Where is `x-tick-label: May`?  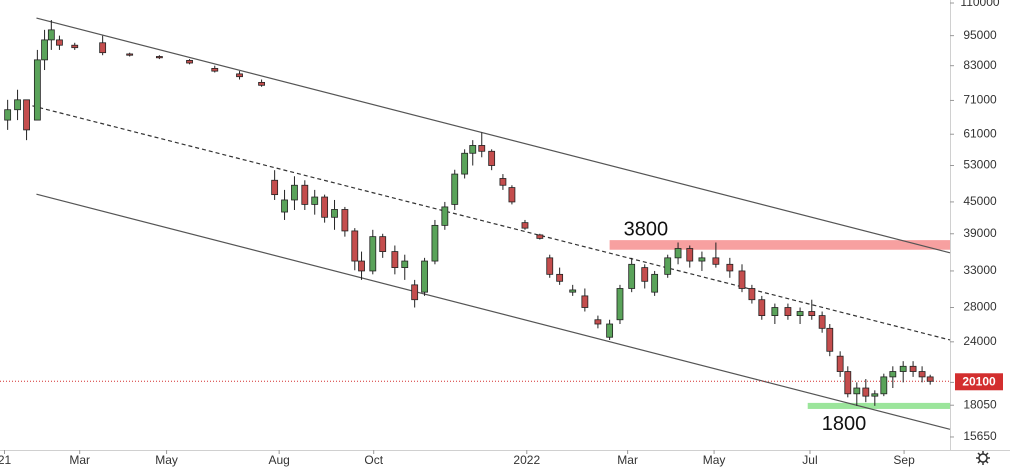
x-tick-label: May is located at coordinates (166, 460).